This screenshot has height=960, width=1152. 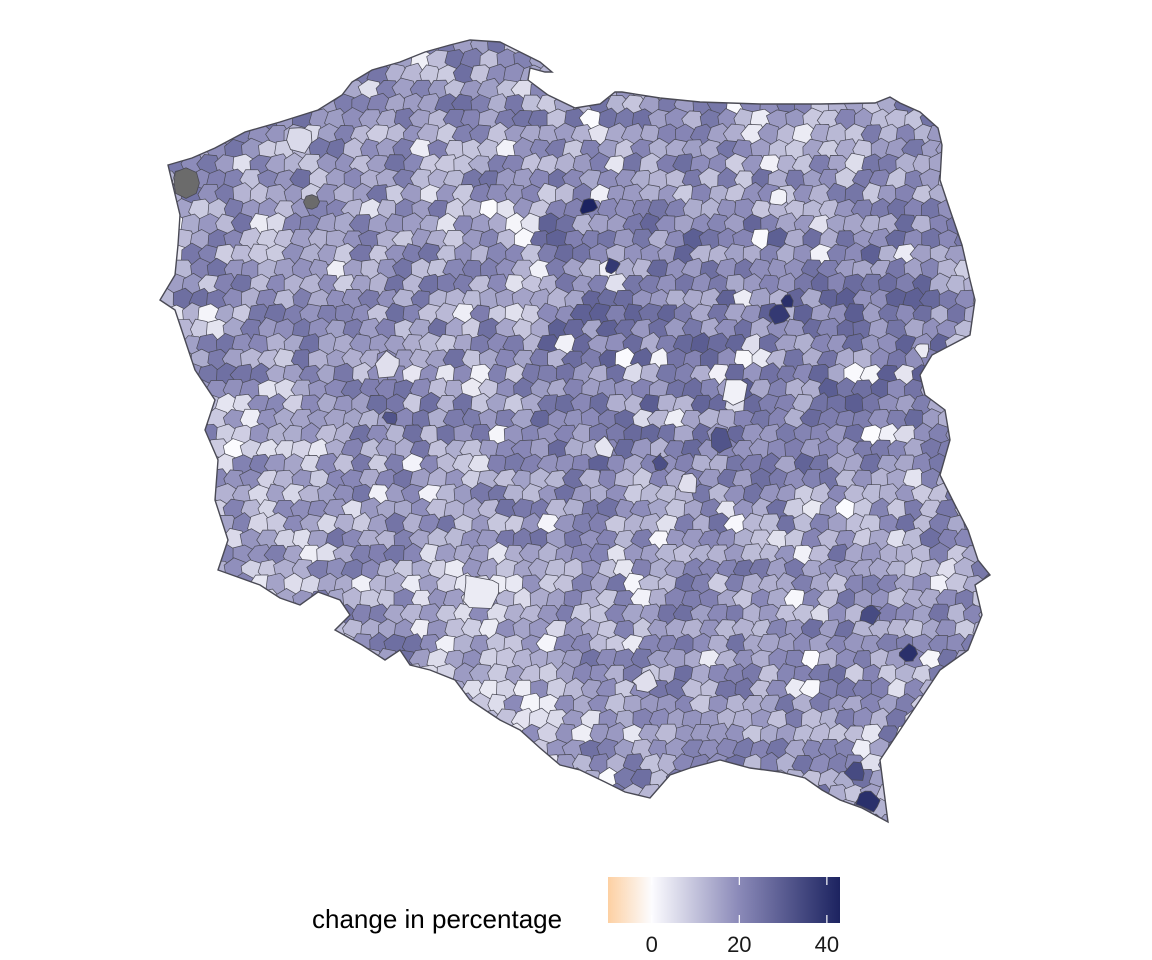 What do you see at coordinates (739, 944) in the screenshot?
I see `legend-tick-label-20: 20` at bounding box center [739, 944].